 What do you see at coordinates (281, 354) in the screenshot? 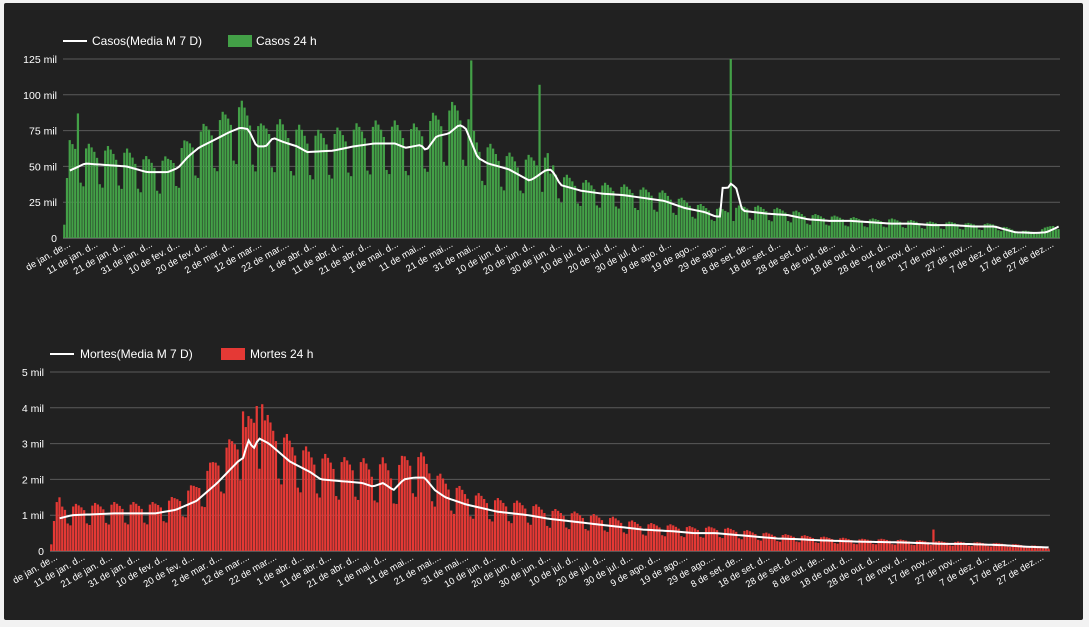
I see `legend-label-daily: Mortes 24 h` at bounding box center [281, 354].